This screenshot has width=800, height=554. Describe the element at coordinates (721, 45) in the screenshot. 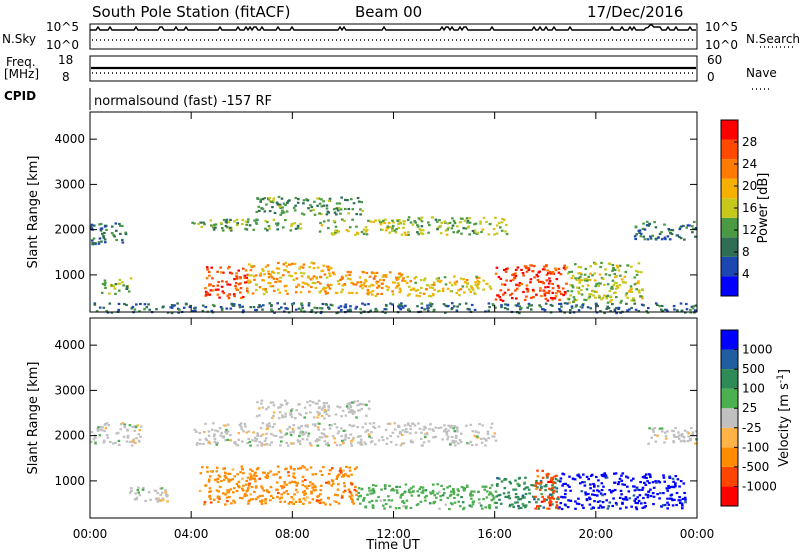

I see `nsearch-tick-bottom: 10^0` at that location.